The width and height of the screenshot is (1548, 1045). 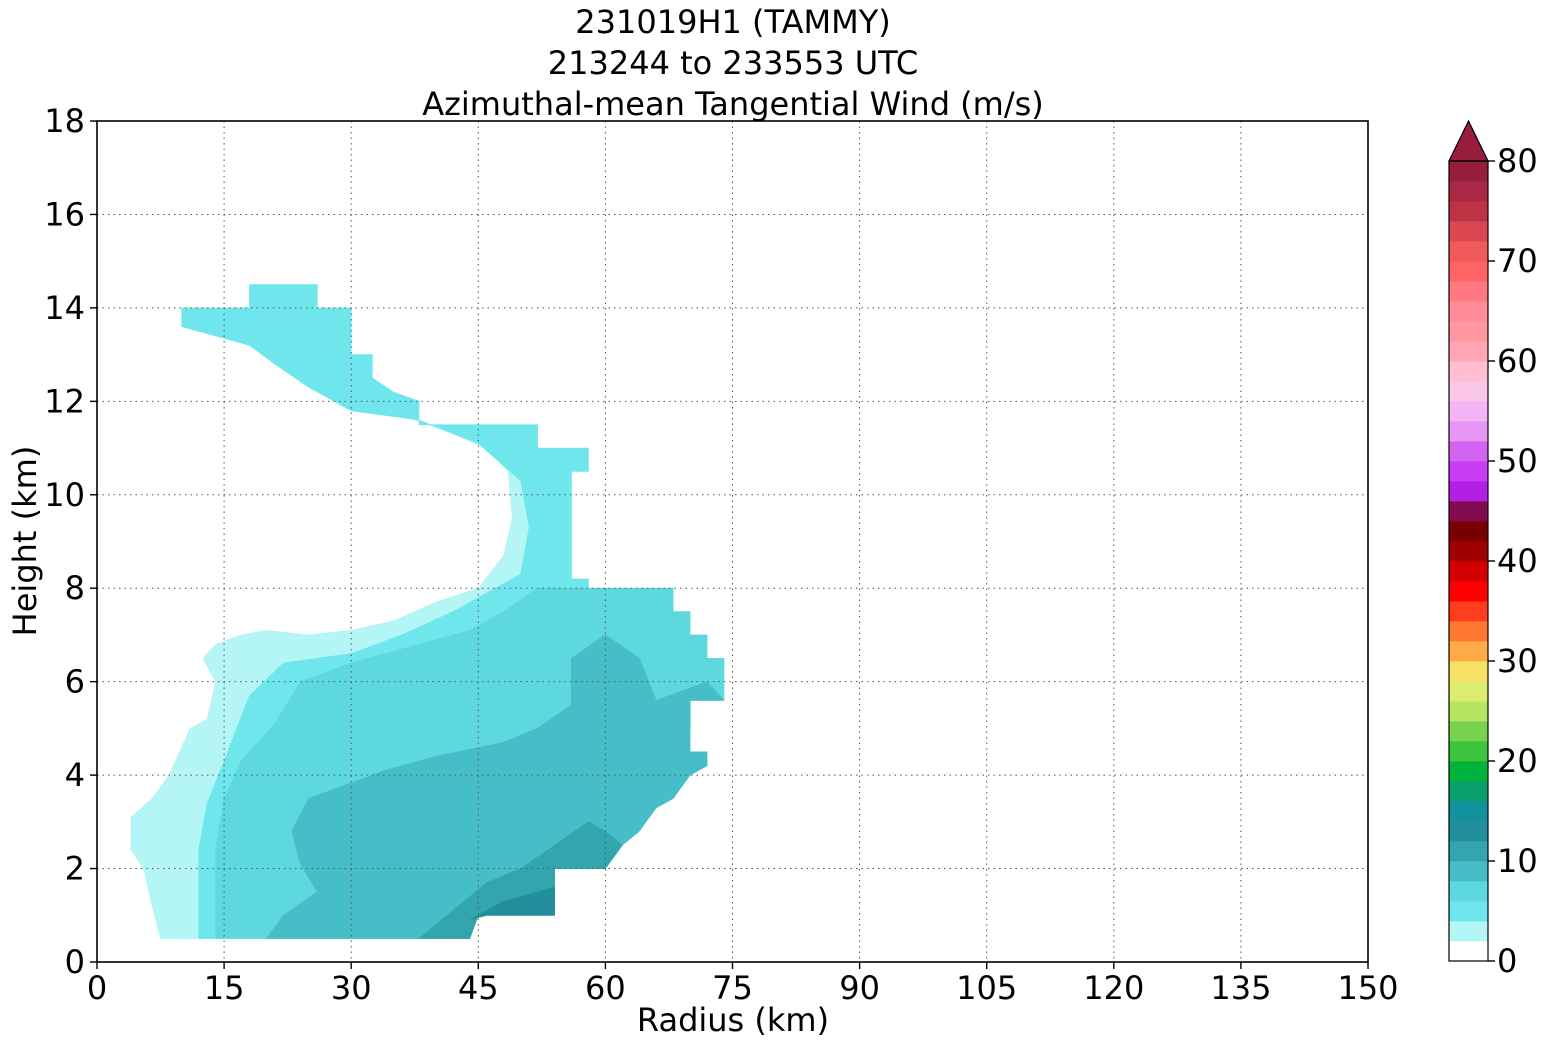 What do you see at coordinates (1517, 461) in the screenshot?
I see `colorbar-tick-label: 50` at bounding box center [1517, 461].